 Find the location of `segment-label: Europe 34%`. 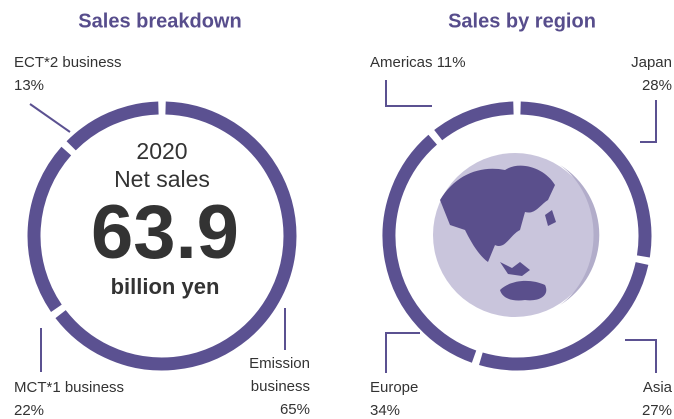

segment-label: Europe 34% is located at coordinates (394, 397).